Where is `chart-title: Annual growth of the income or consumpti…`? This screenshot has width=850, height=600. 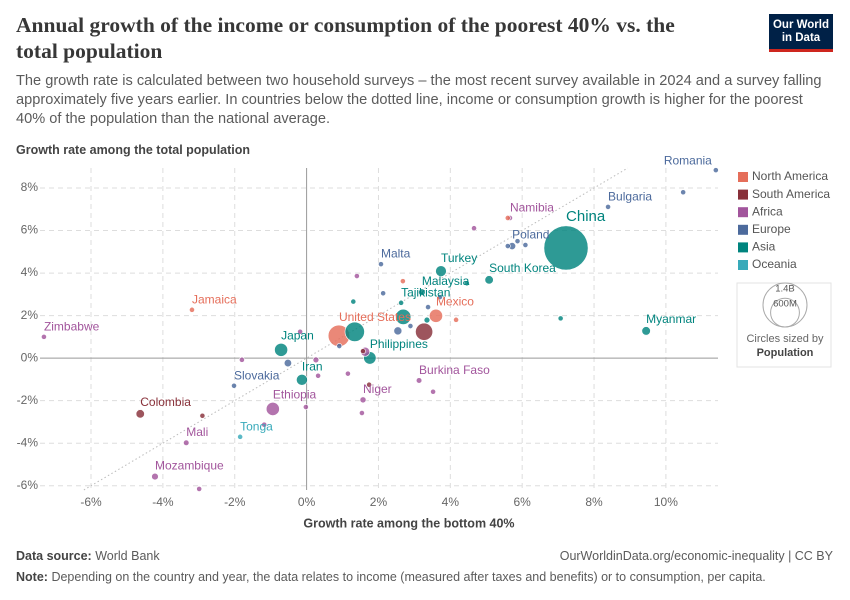
chart-title: Annual growth of the income or consumpti… is located at coordinates (345, 38).